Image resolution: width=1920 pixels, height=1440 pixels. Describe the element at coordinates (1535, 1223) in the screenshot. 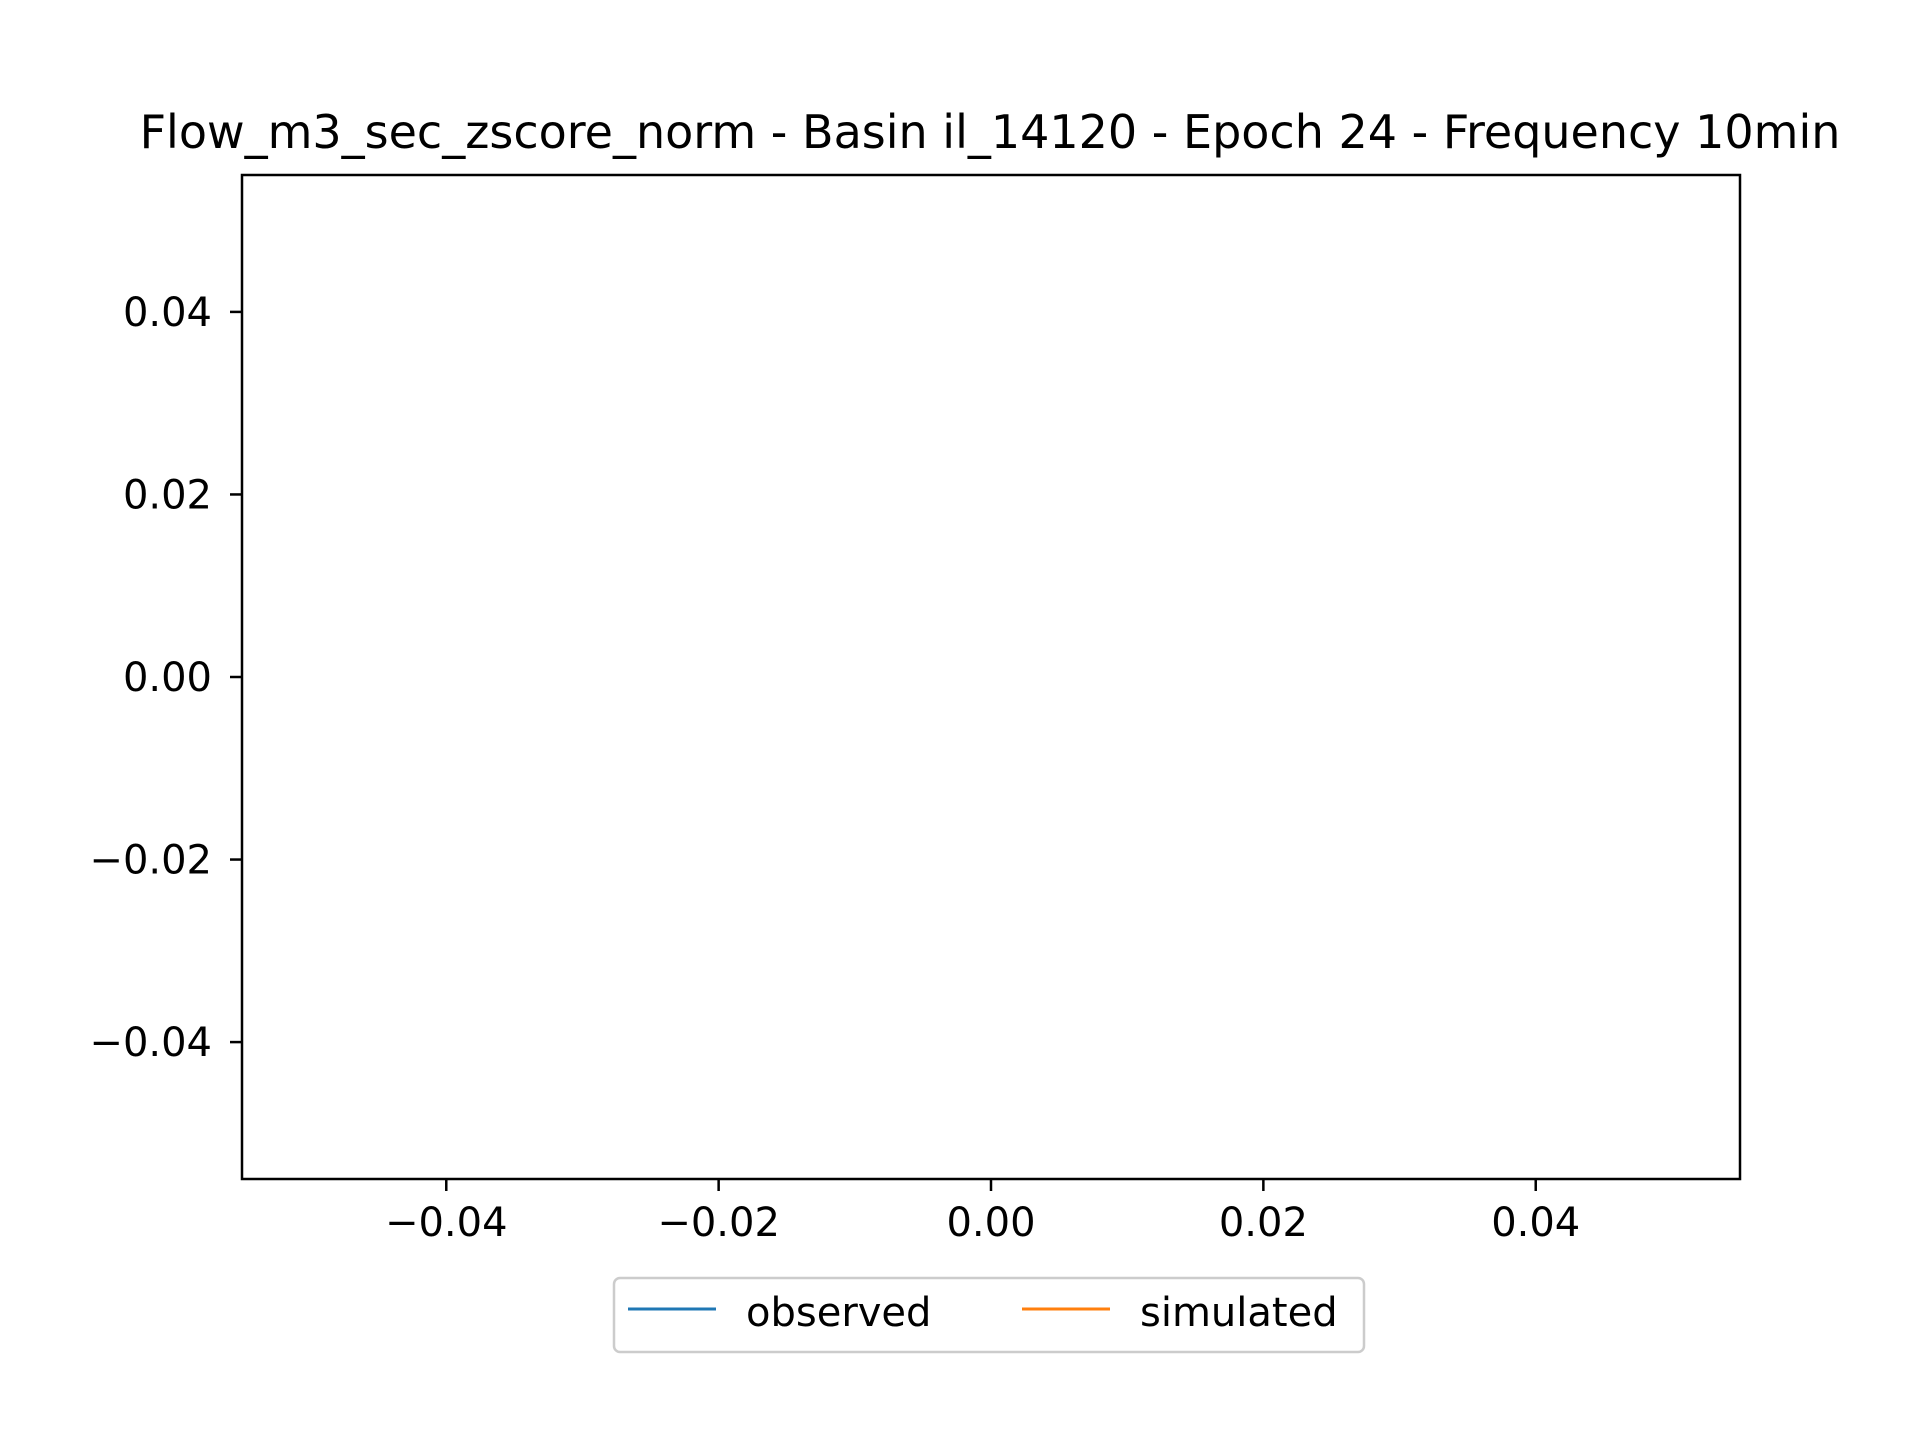

I see `x-tick-label: 0.04` at that location.